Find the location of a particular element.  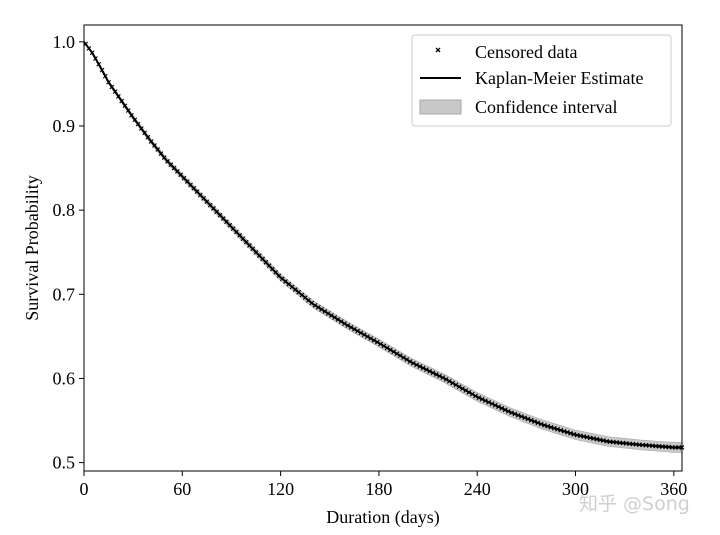

x-tick-label: 360 is located at coordinates (673, 489).